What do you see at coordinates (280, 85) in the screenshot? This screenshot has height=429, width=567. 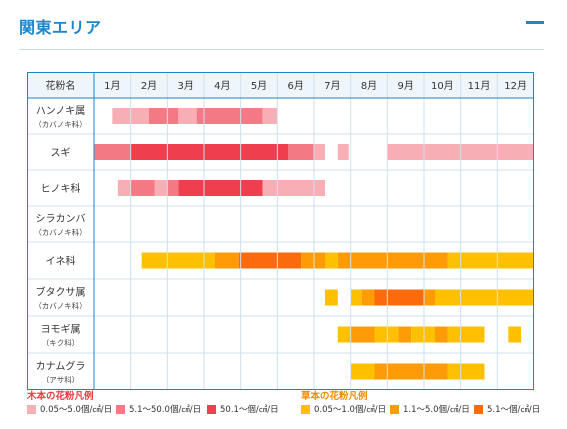 I see `header-row-background` at bounding box center [280, 85].